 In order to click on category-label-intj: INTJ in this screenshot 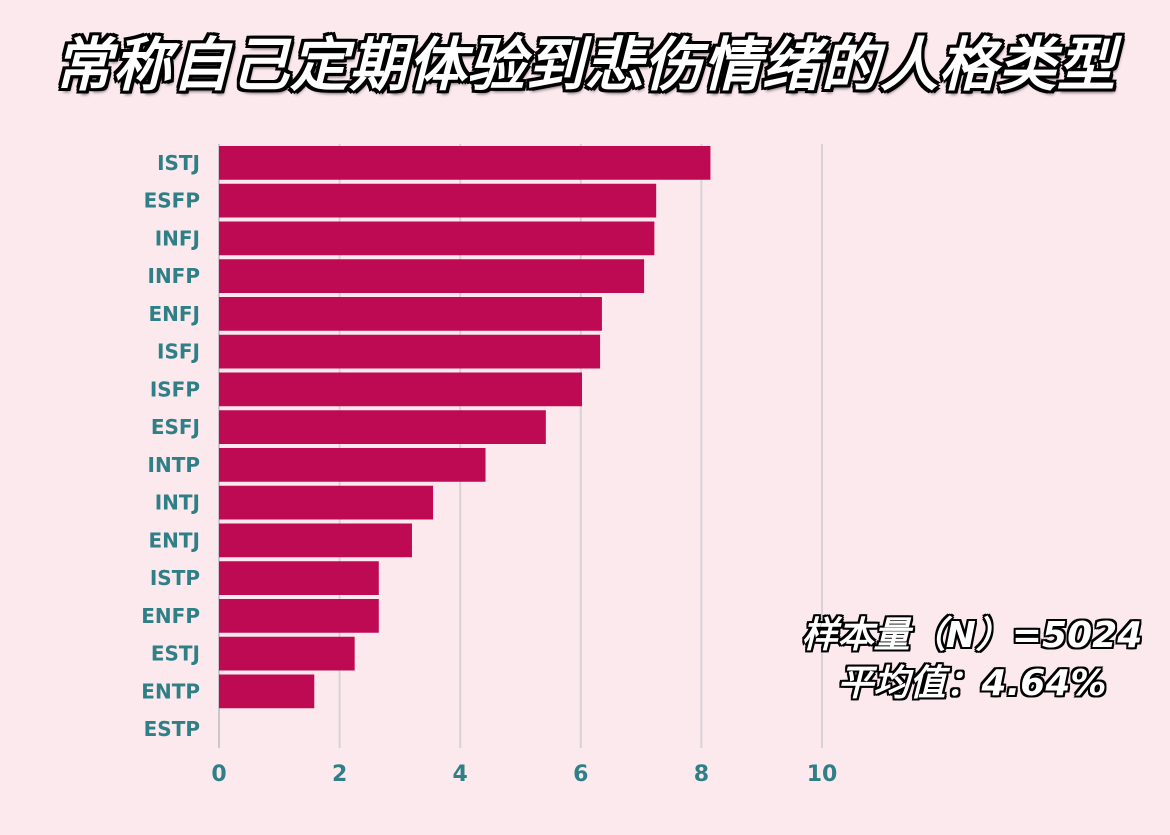, I will do `click(177, 503)`.